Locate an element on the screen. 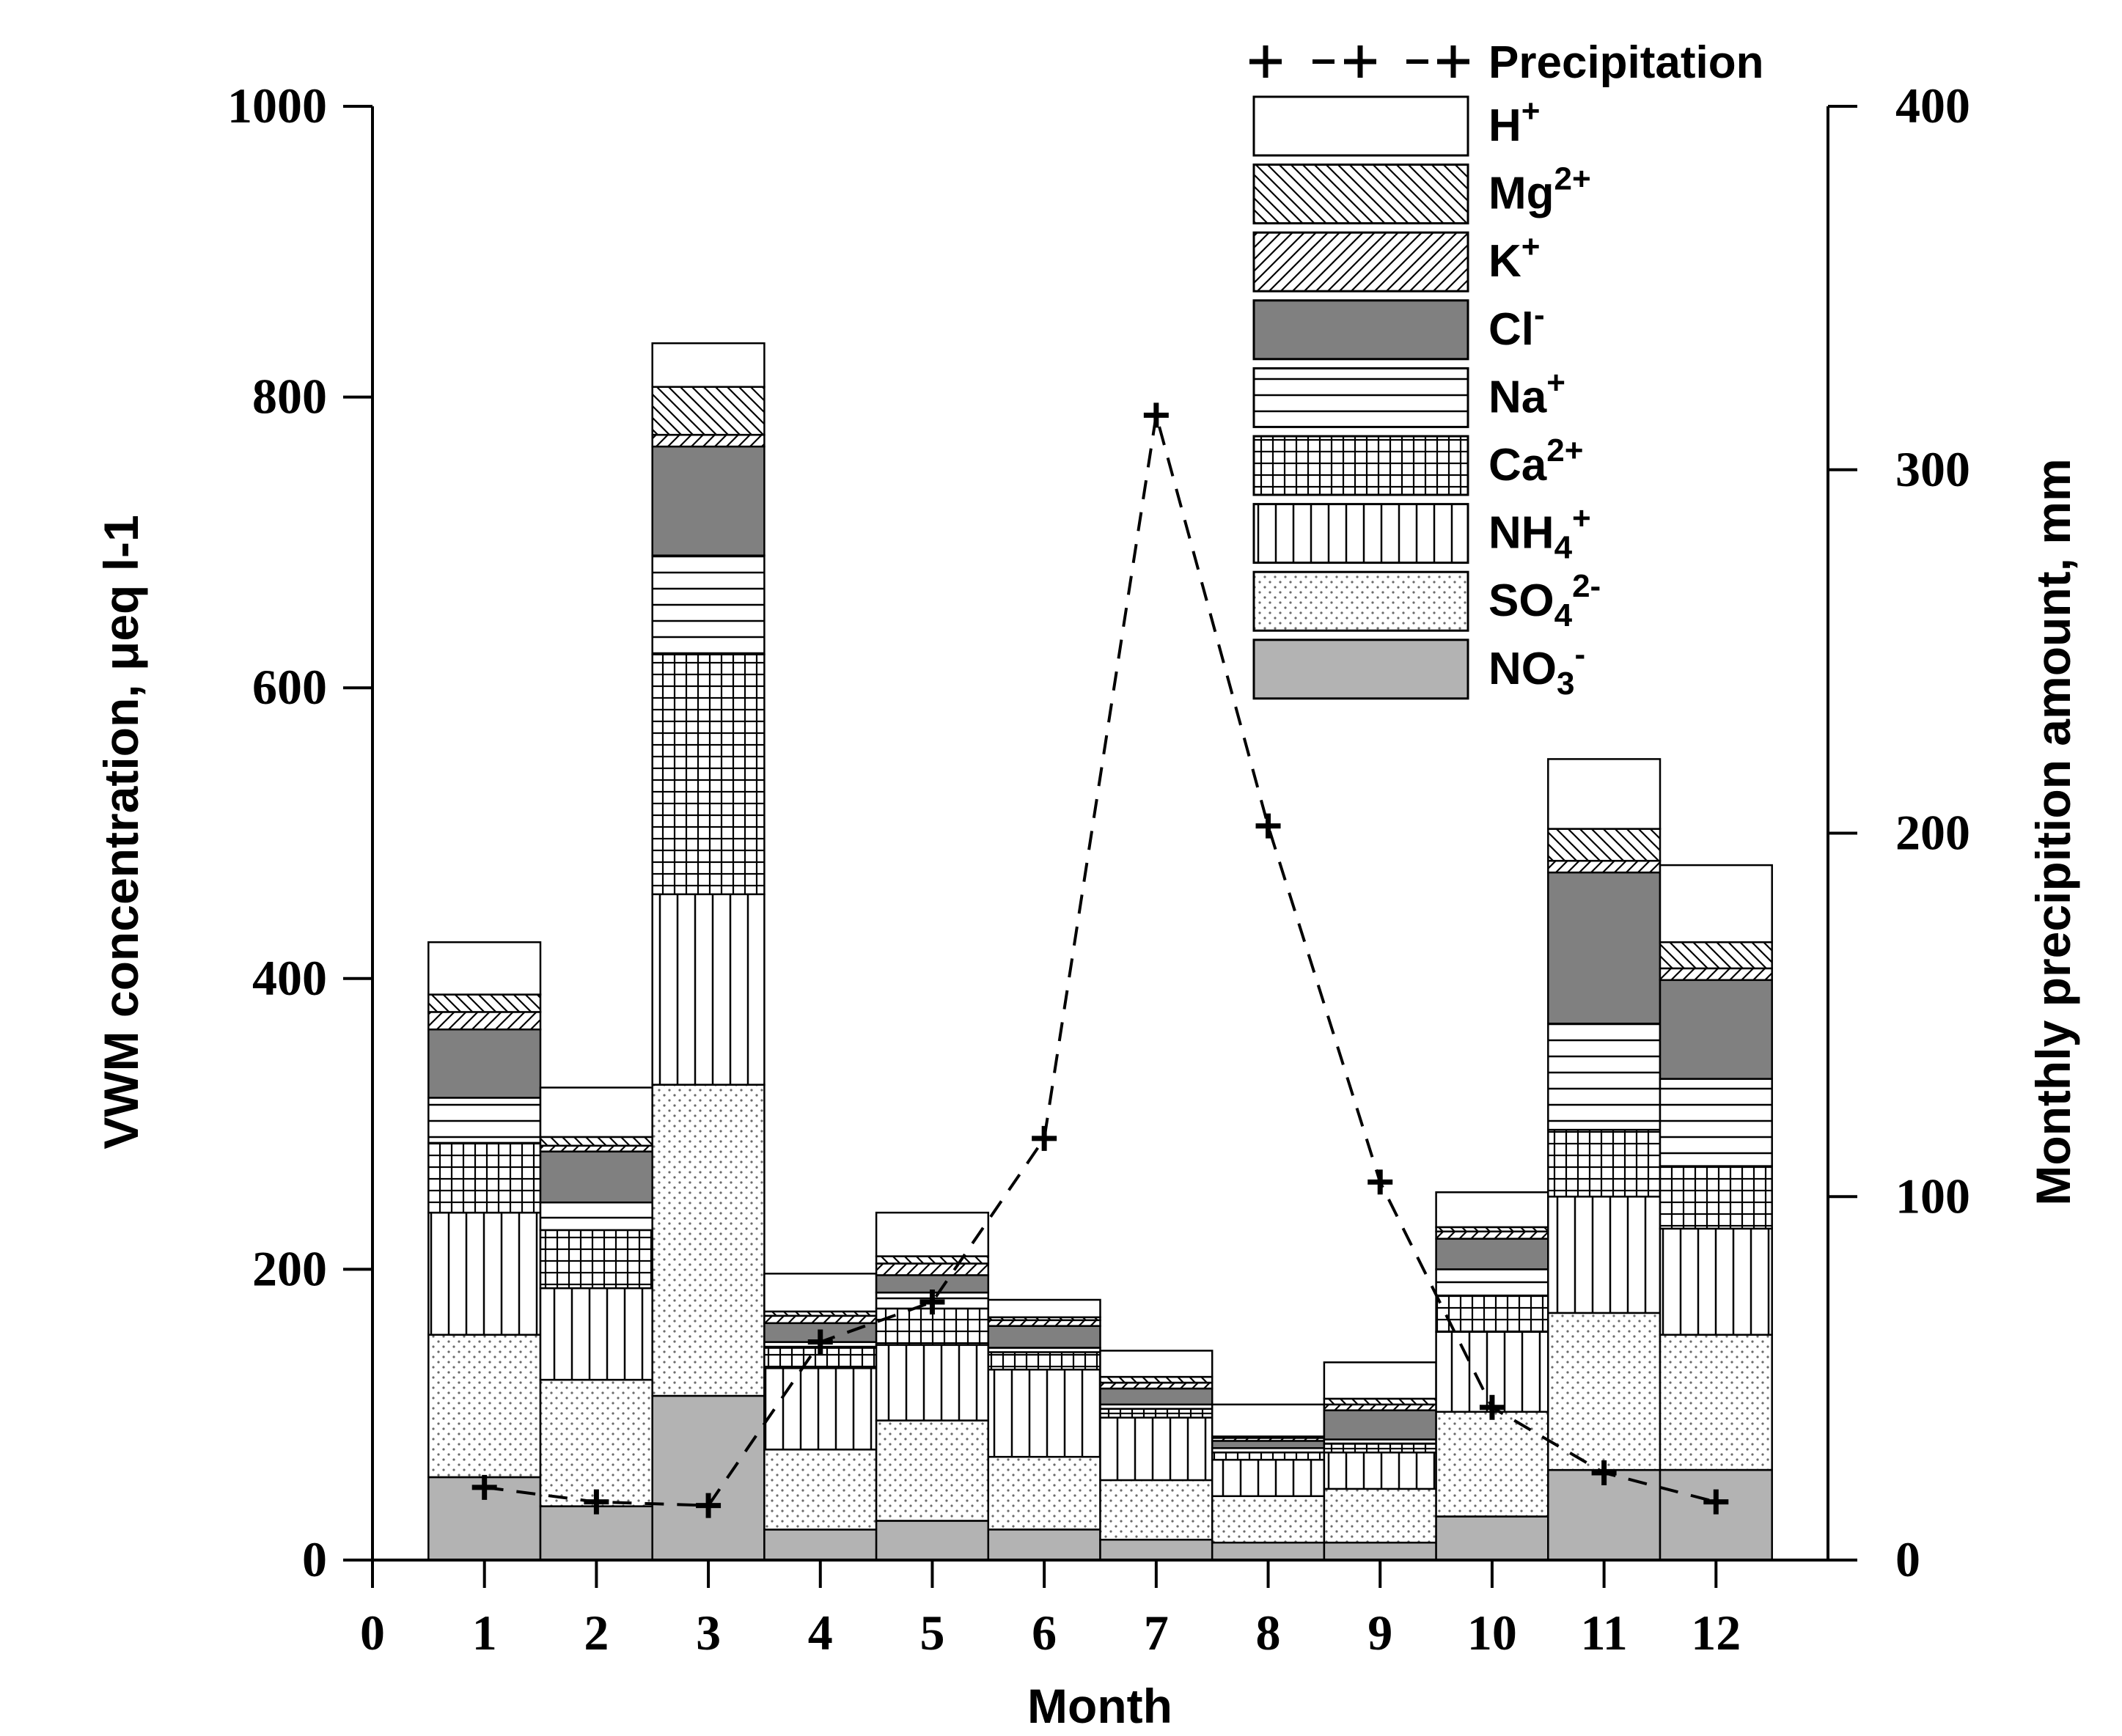 The image size is (2122, 1736). bar-month-3-nh4 is located at coordinates (708, 990).